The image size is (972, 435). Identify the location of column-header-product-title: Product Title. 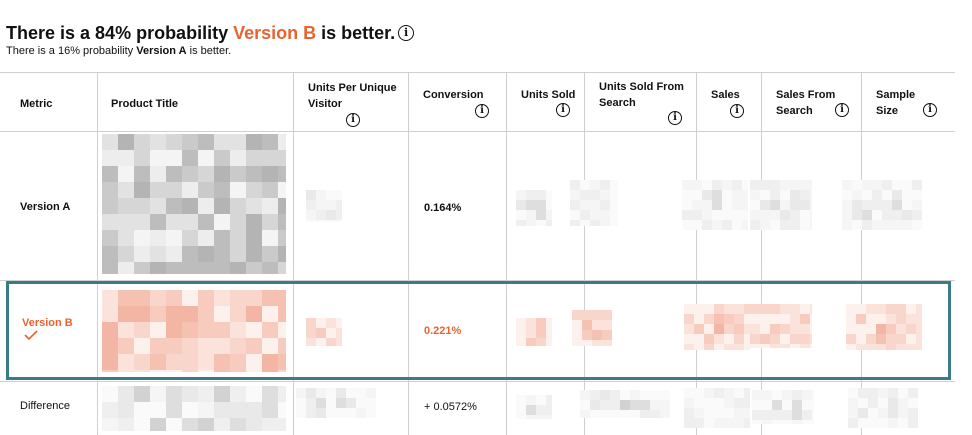
(144, 104).